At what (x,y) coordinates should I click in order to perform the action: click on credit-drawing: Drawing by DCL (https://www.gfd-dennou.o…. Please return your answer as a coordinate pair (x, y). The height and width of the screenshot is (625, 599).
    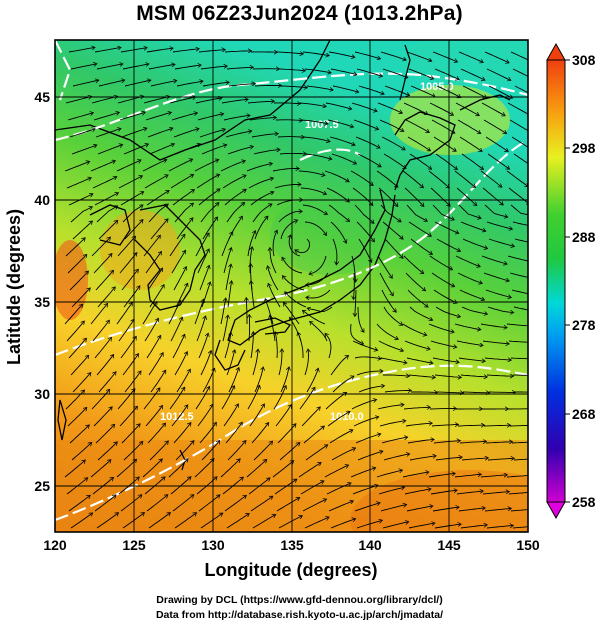
    Looking at the image, I should click on (299, 600).